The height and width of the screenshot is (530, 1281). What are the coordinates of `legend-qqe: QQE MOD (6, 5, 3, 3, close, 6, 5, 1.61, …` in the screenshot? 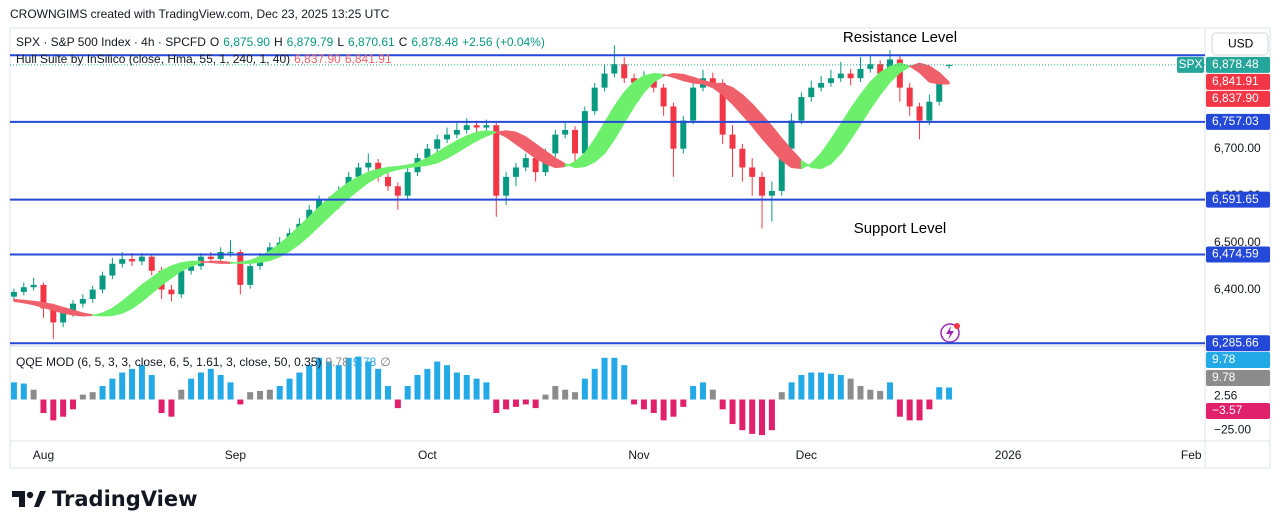 It's located at (205, 362).